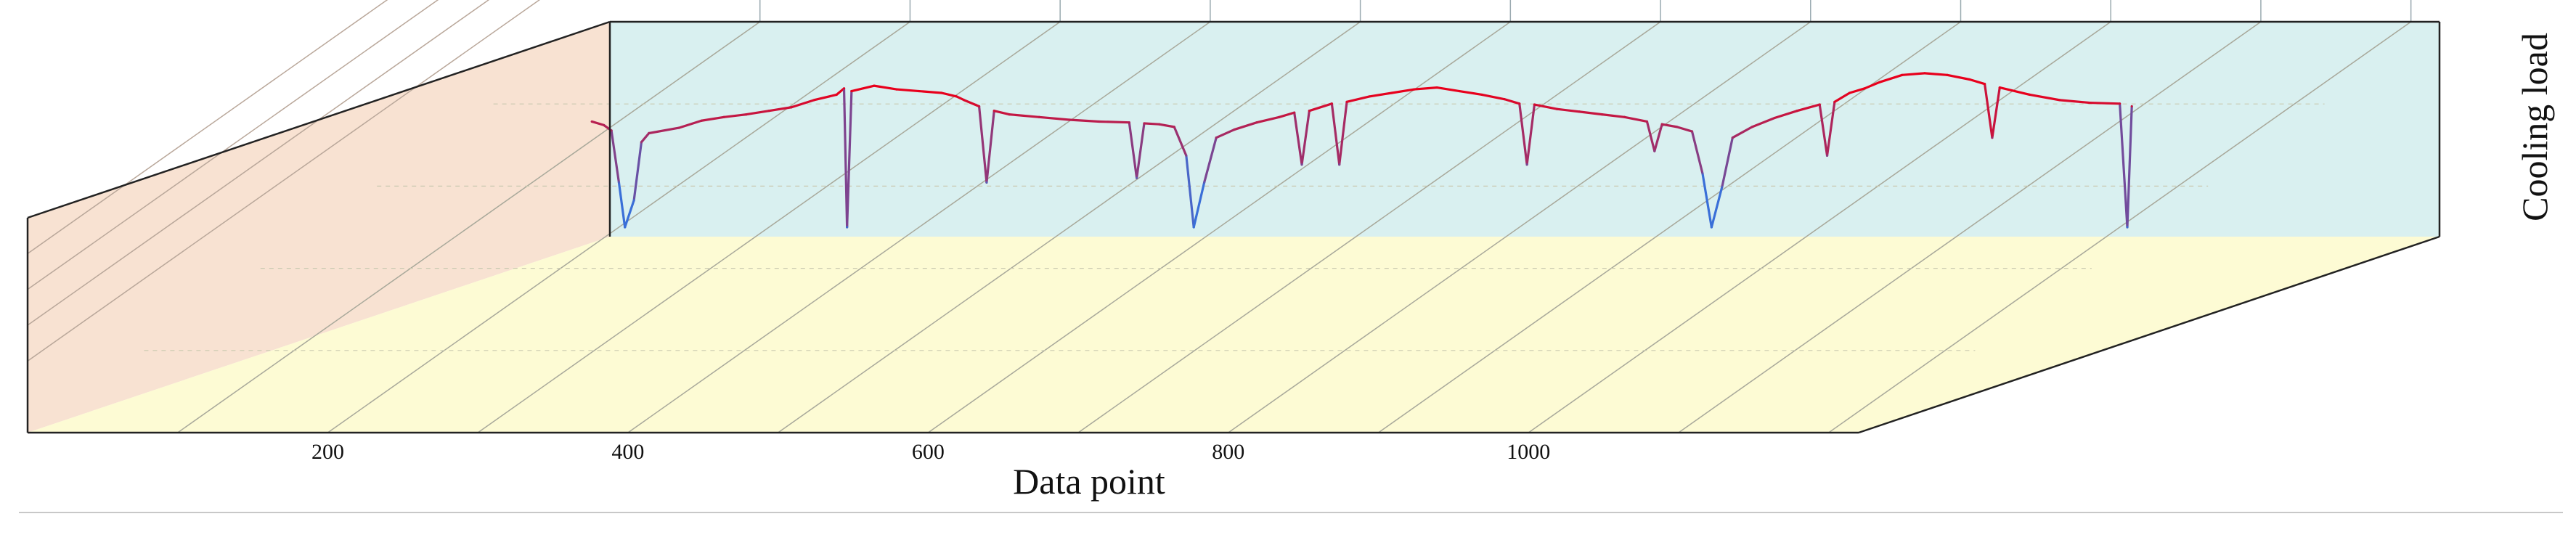 This screenshot has height=535, width=2576. Describe the element at coordinates (327, 452) in the screenshot. I see `x-tick-label: 200` at that location.